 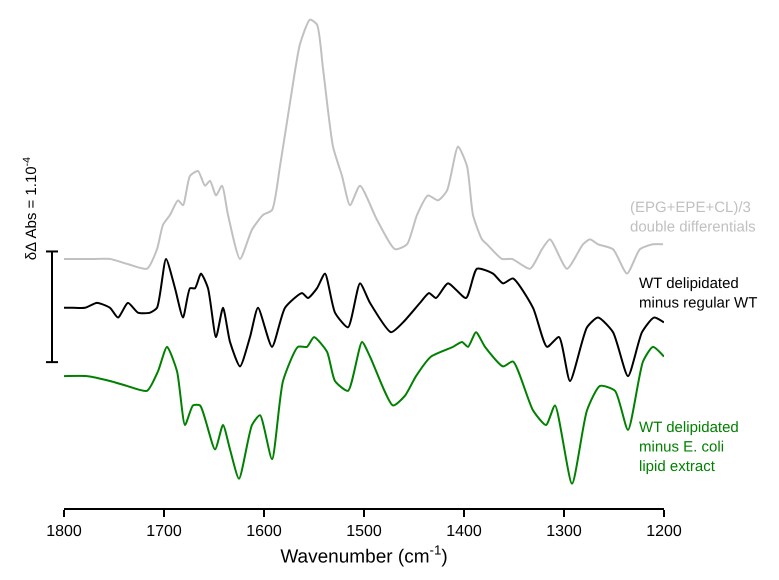 What do you see at coordinates (693, 217) in the screenshot?
I see `series-label: (EPG+EPE+CL)/3 double differentials` at bounding box center [693, 217].